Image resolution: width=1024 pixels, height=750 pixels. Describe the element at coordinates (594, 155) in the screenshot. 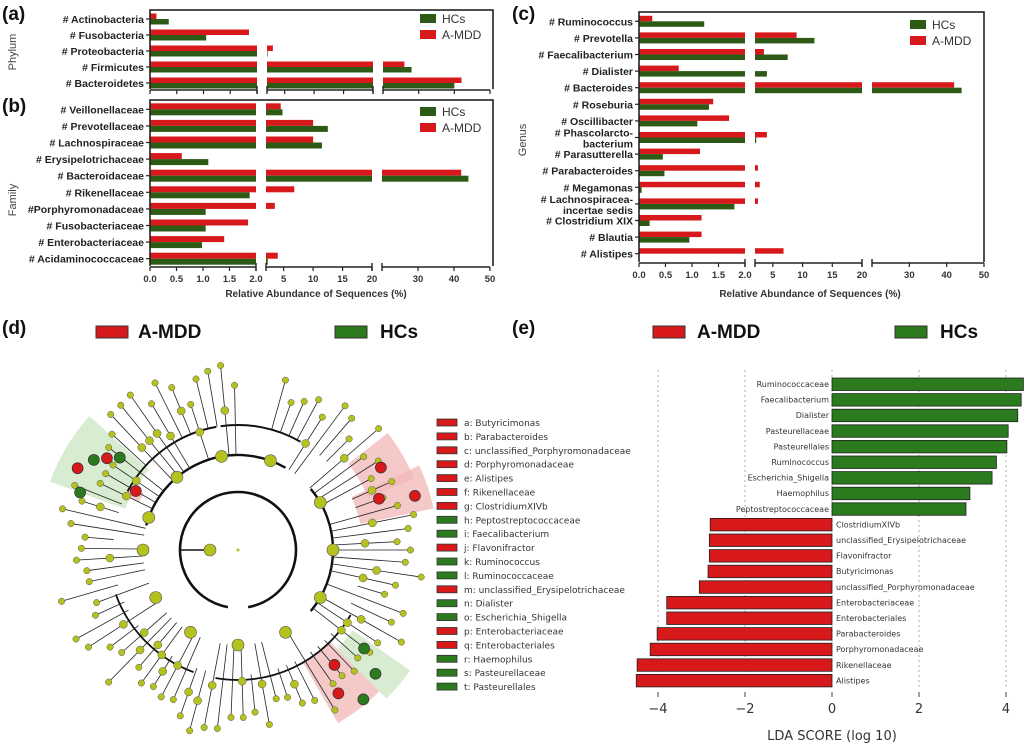

I see `category-label: # Parasutterella` at that location.